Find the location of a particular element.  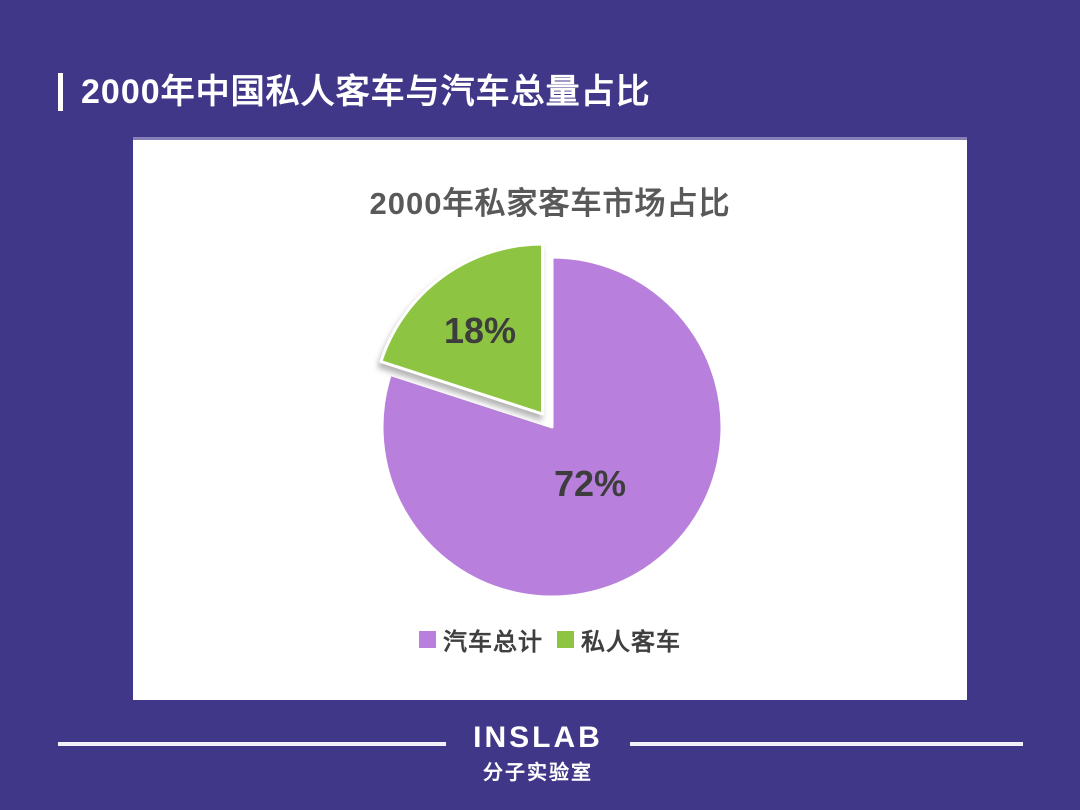

legend-label-cars-total: 汽车总计 is located at coordinates (493, 642).